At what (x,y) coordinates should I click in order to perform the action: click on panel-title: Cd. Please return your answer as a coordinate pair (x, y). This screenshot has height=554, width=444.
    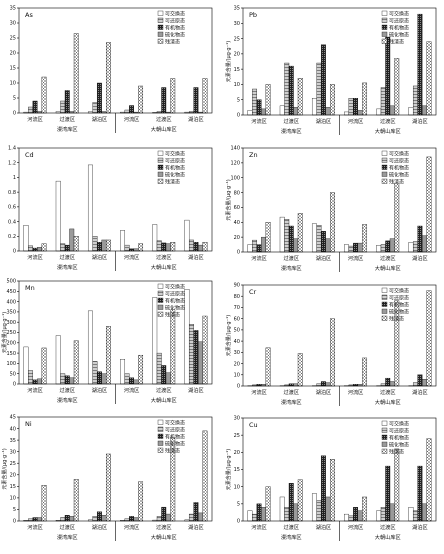
    Looking at the image, I should click on (29, 155).